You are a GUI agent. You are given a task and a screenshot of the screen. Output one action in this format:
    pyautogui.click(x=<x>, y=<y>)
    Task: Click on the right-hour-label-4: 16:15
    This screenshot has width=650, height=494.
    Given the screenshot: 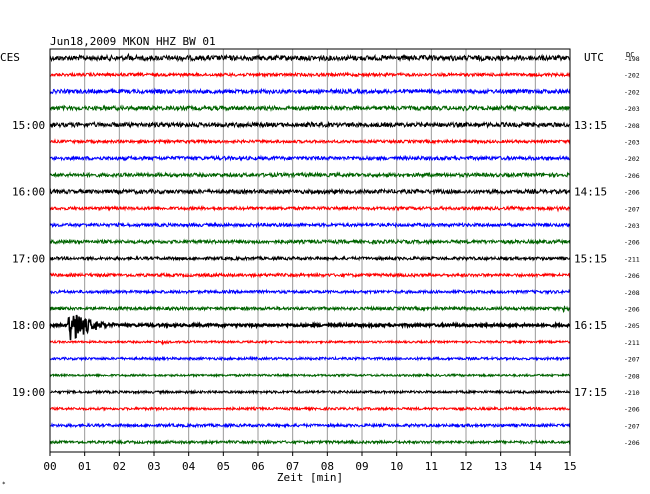 What is the action you would take?
    pyautogui.click(x=590, y=325)
    